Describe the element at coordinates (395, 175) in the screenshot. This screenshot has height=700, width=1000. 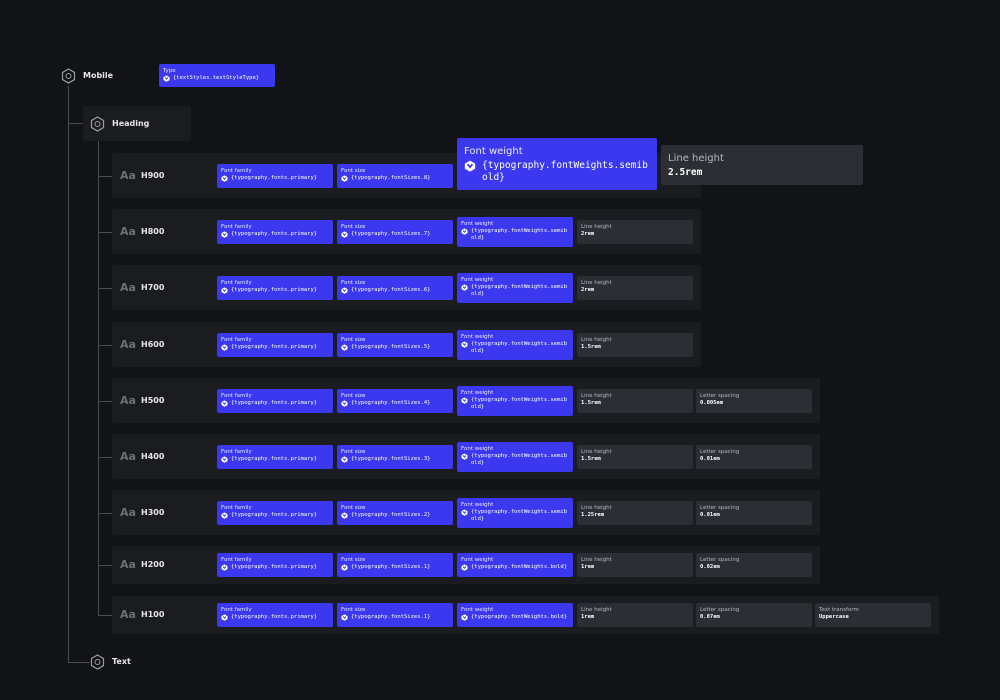
I see `token-cell: Font size {typography.fontSizes.8}` at that location.